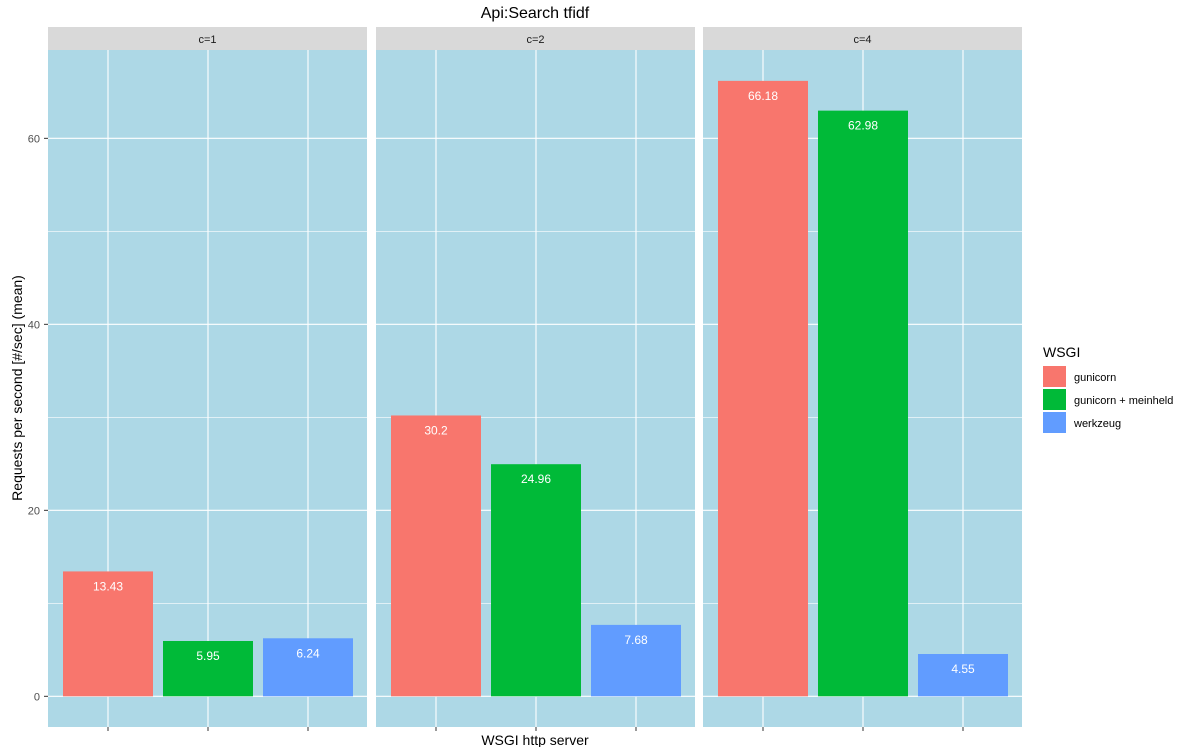  What do you see at coordinates (108, 586) in the screenshot?
I see `bar-value-label: 13.43` at bounding box center [108, 586].